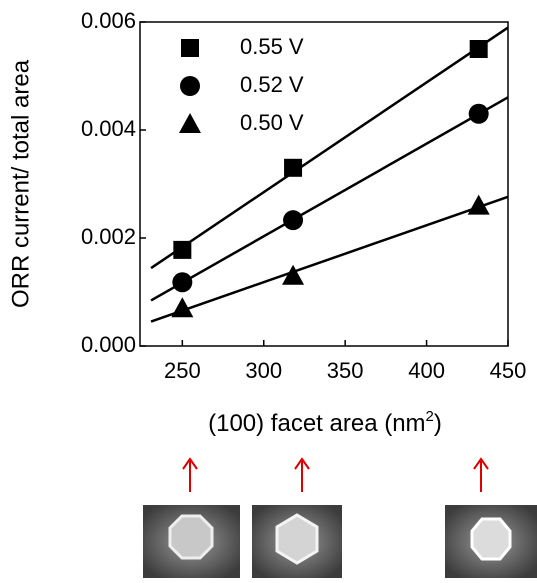 Image resolution: width=537 pixels, height=583 pixels. I want to click on arrows, so click(335, 474).